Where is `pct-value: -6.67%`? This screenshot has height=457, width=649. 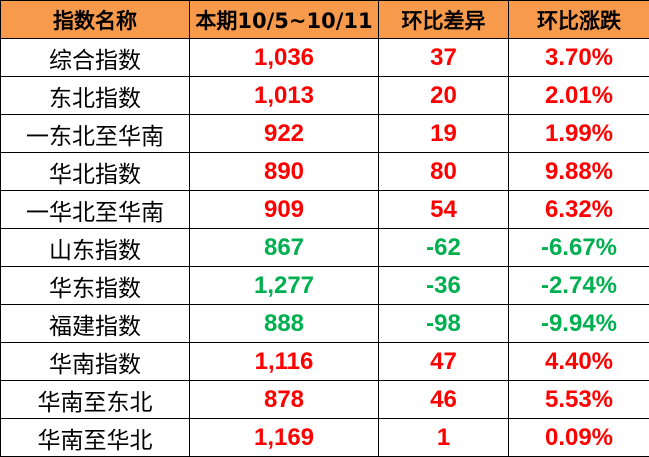 pct-value: -6.67% is located at coordinates (578, 247).